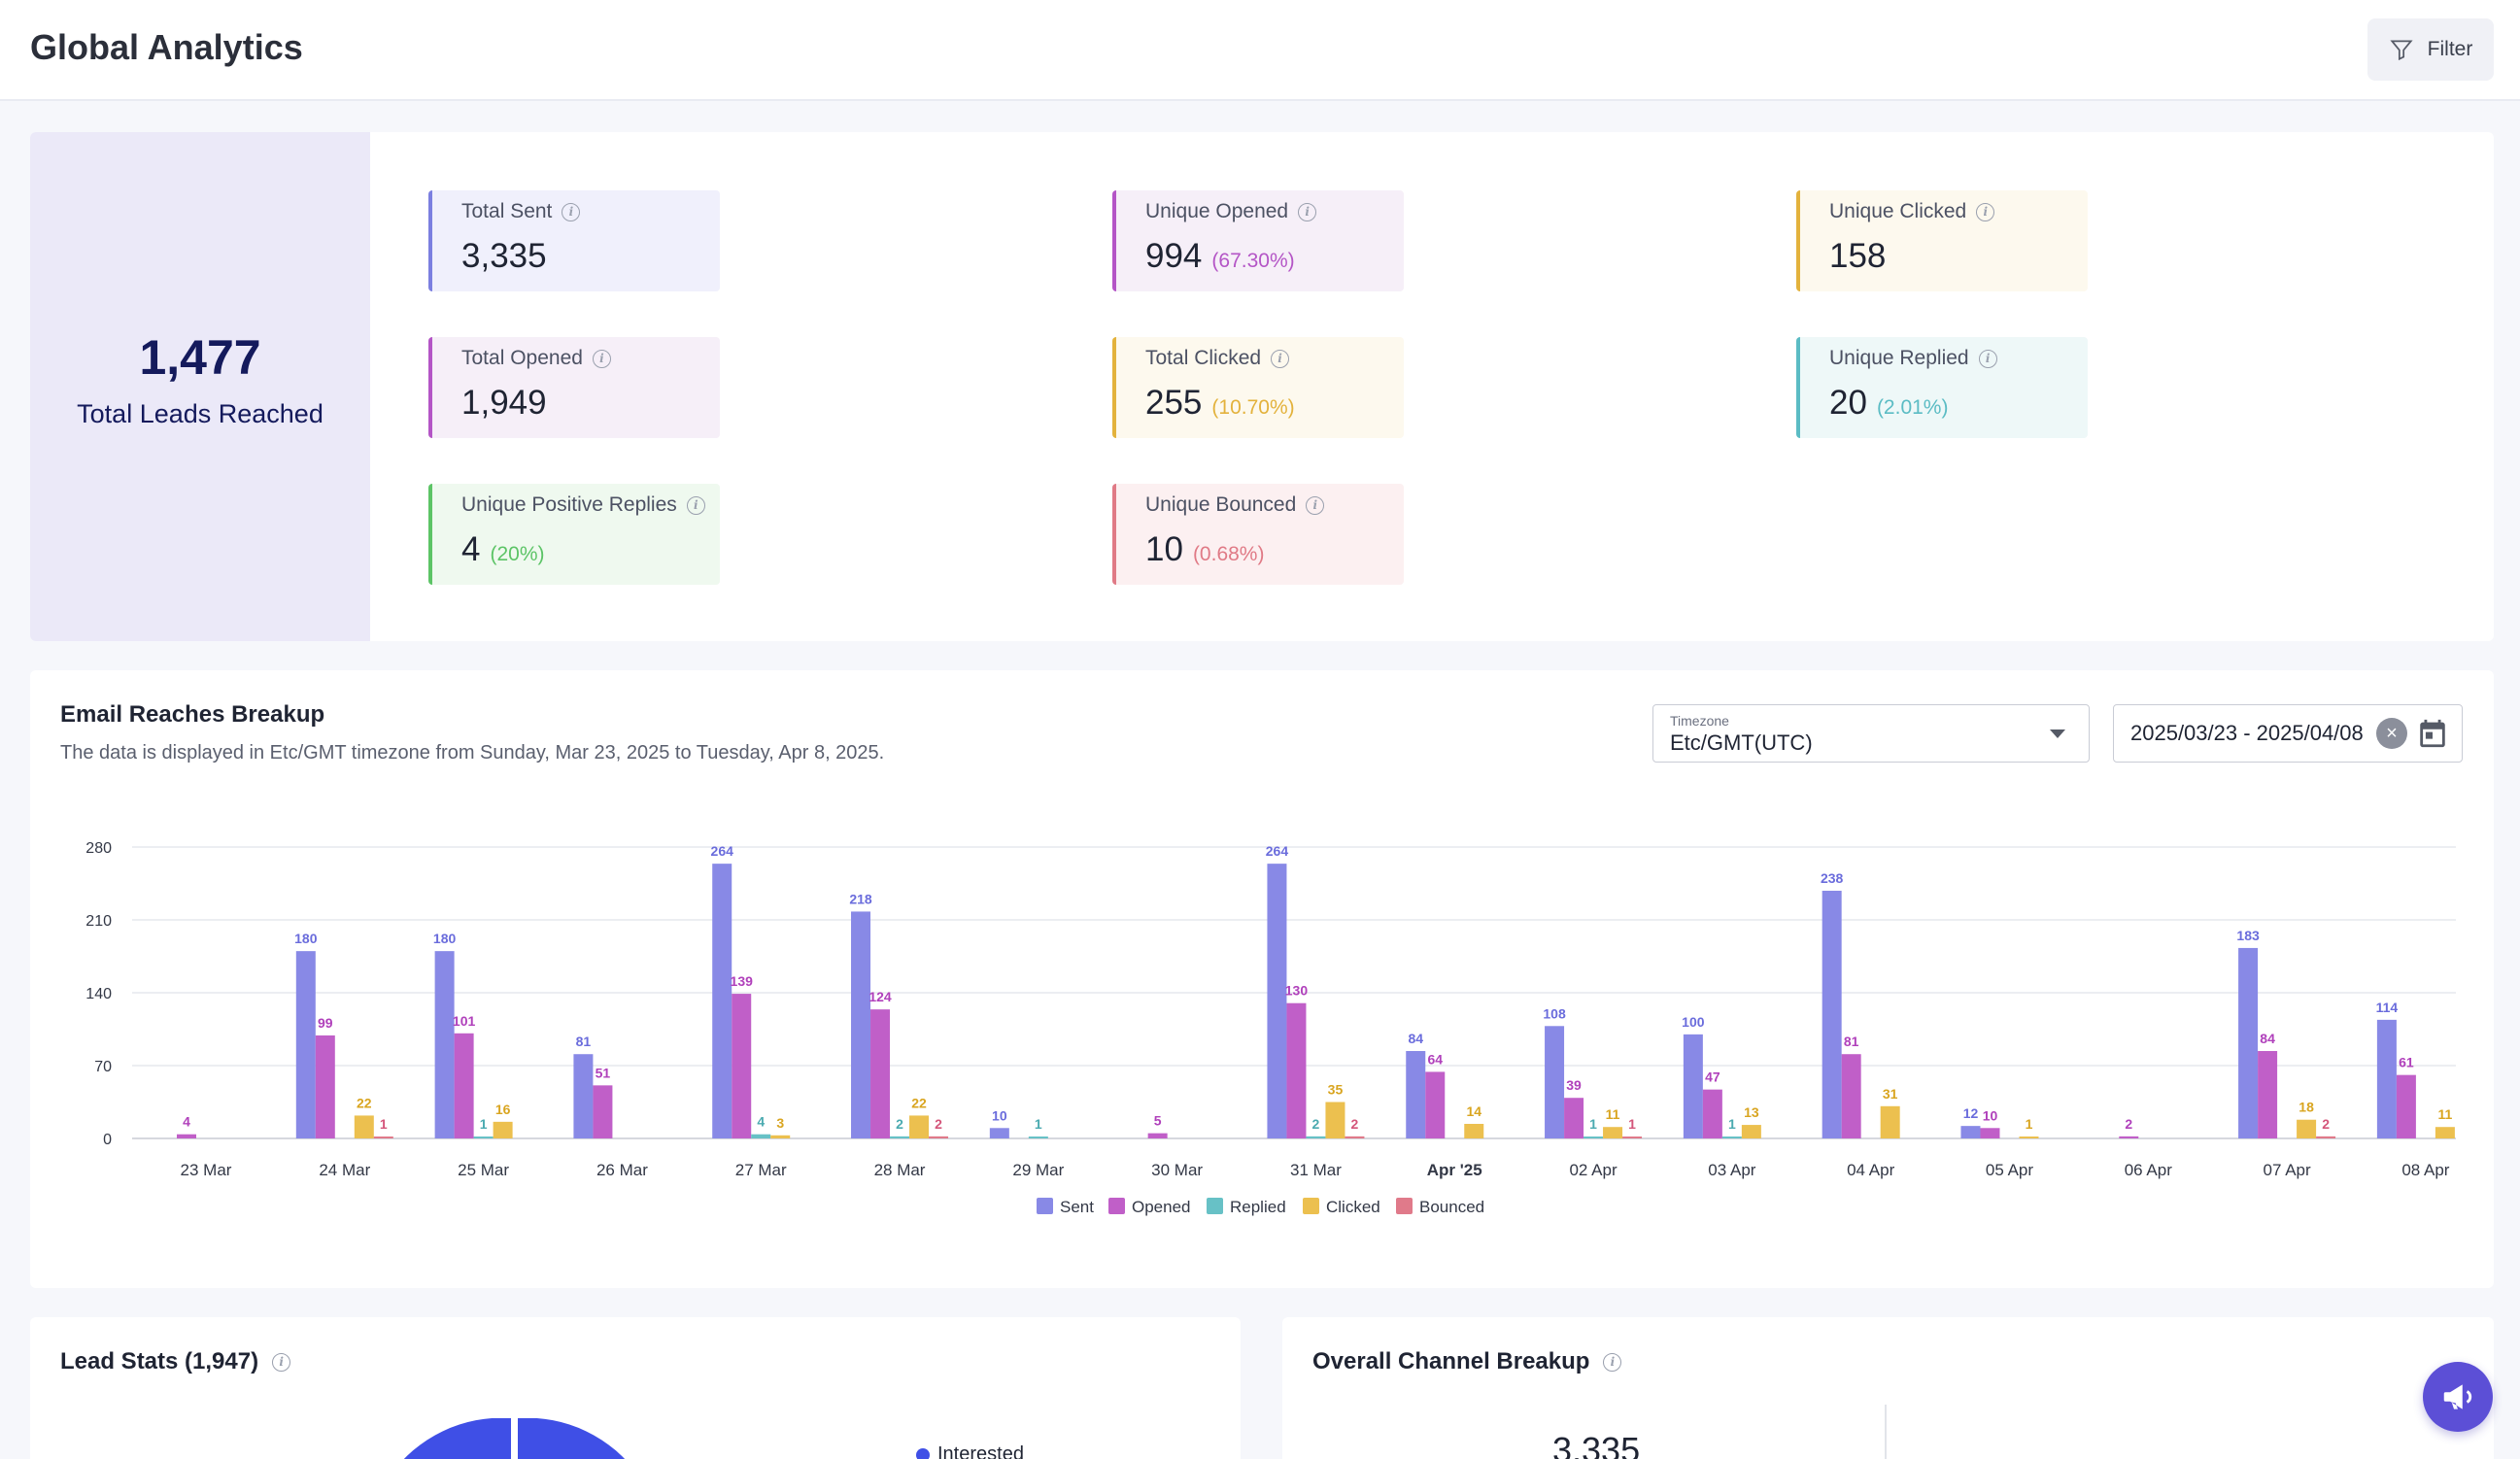  I want to click on stat-label: Total Opened, so click(522, 358).